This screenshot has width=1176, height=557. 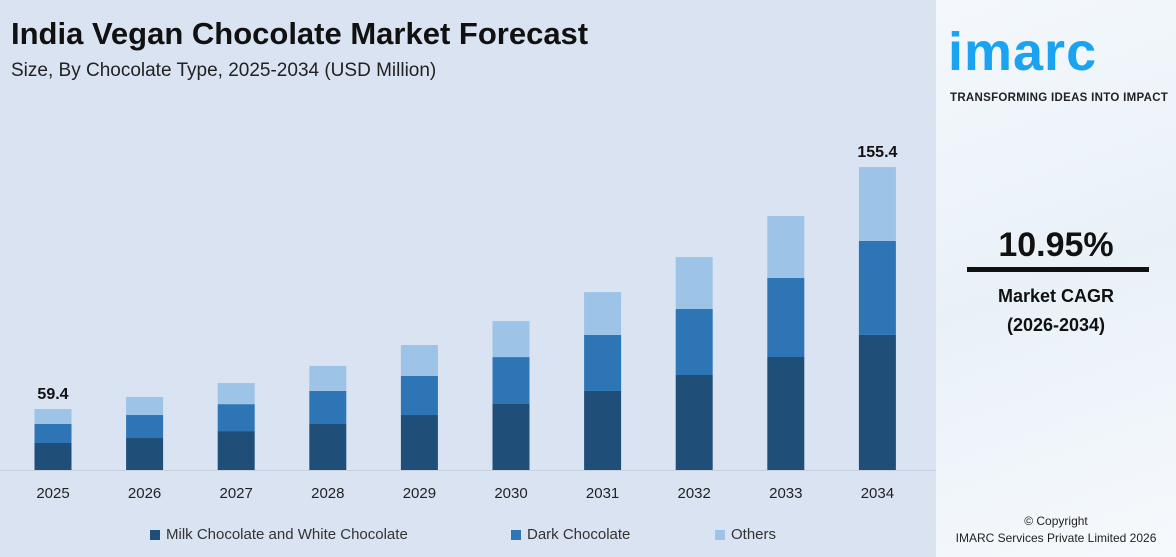 I want to click on imarc-logo: imarc, so click(x=1023, y=52).